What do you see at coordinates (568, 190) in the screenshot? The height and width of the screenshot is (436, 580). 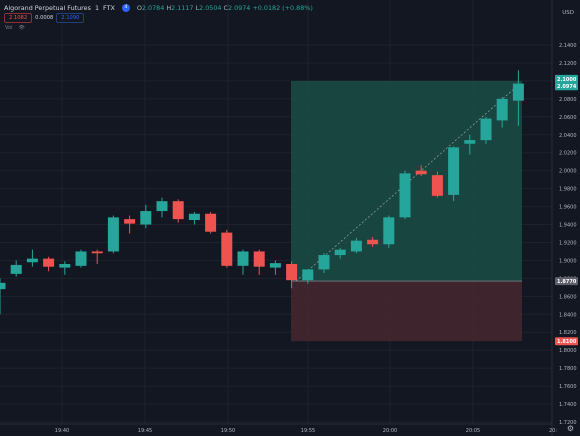 I see `y-tick-label: 1.9800` at bounding box center [568, 190].